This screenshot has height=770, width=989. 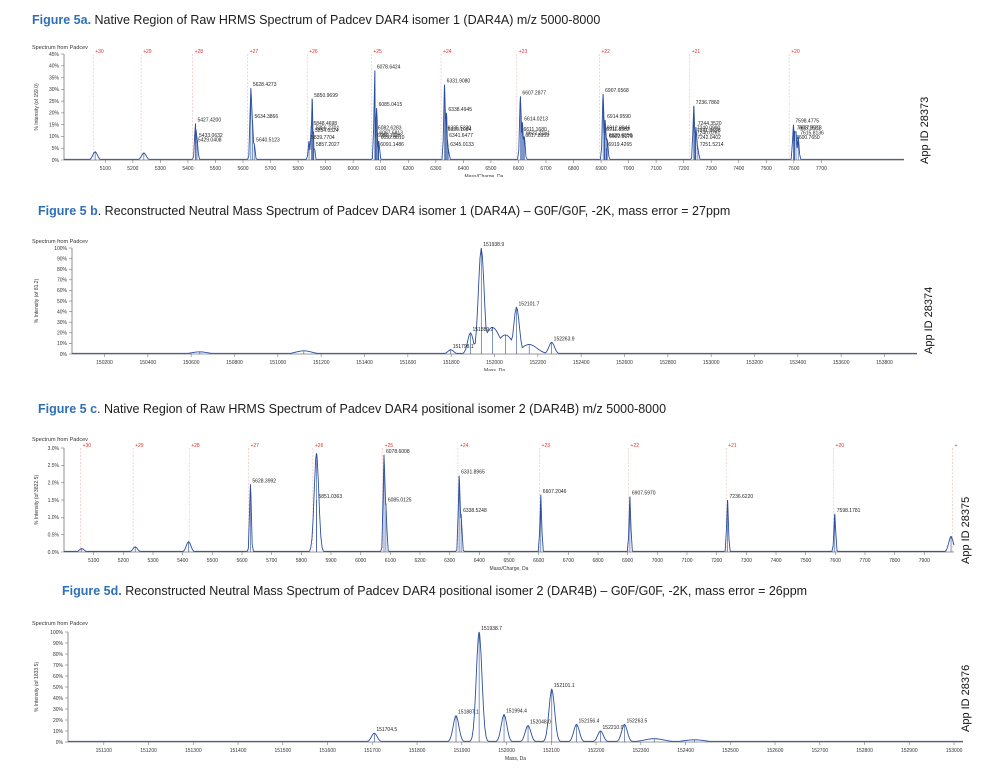 What do you see at coordinates (484, 175) in the screenshot?
I see `x-axis-label: Mass/Charge, Da` at bounding box center [484, 175].